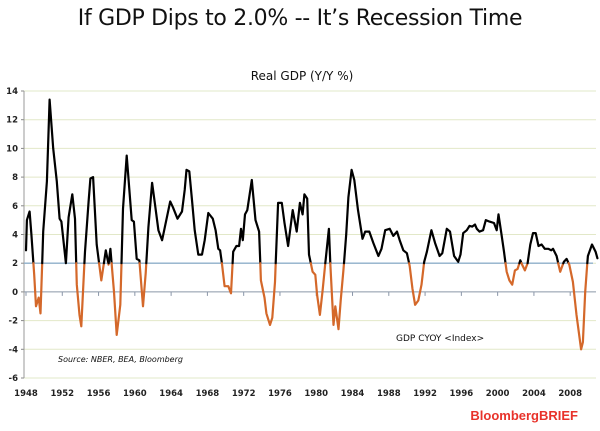 This screenshot has height=431, width=600. Describe the element at coordinates (15, 207) in the screenshot. I see `y-tick-label: 6` at that location.